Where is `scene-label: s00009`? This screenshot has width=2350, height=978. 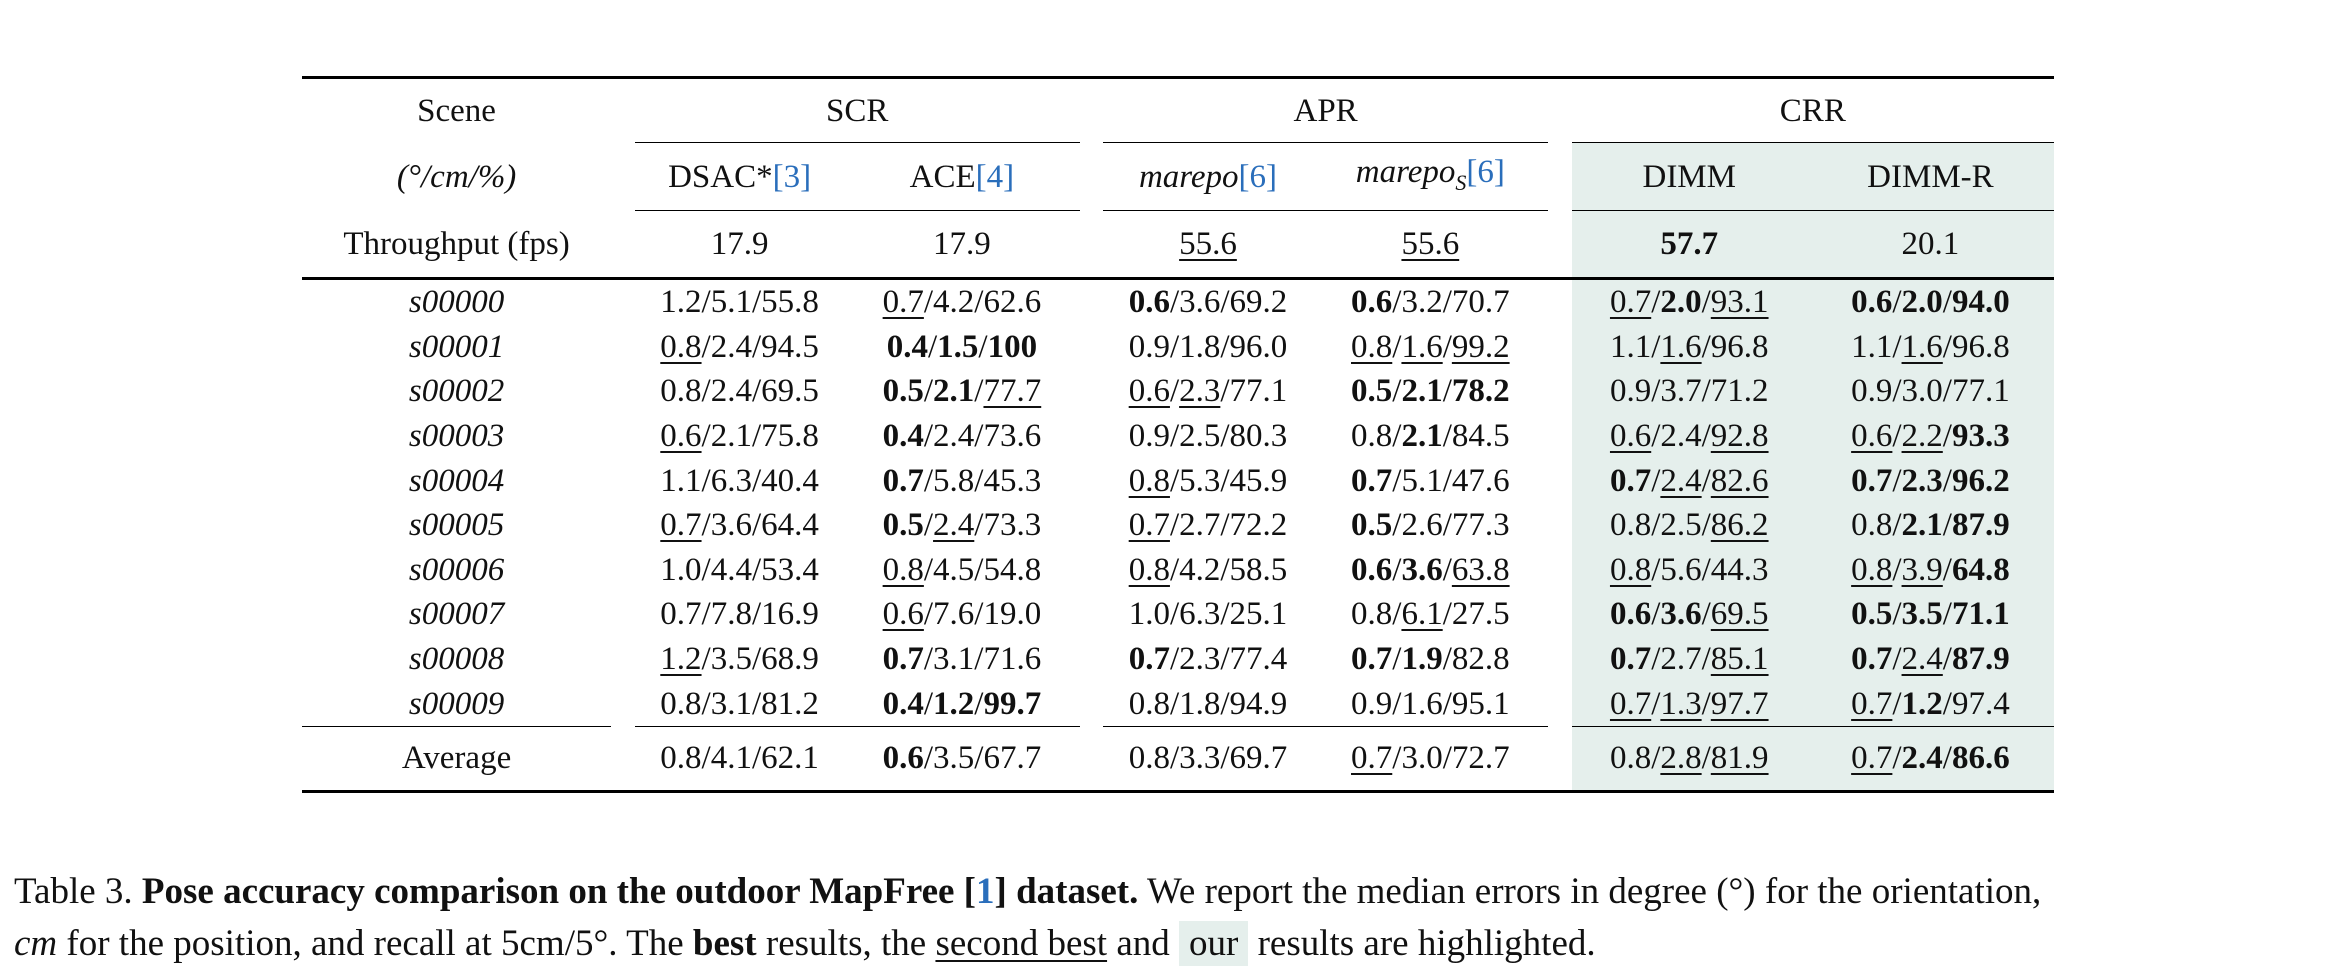
scene-label: s00009 is located at coordinates (456, 703).